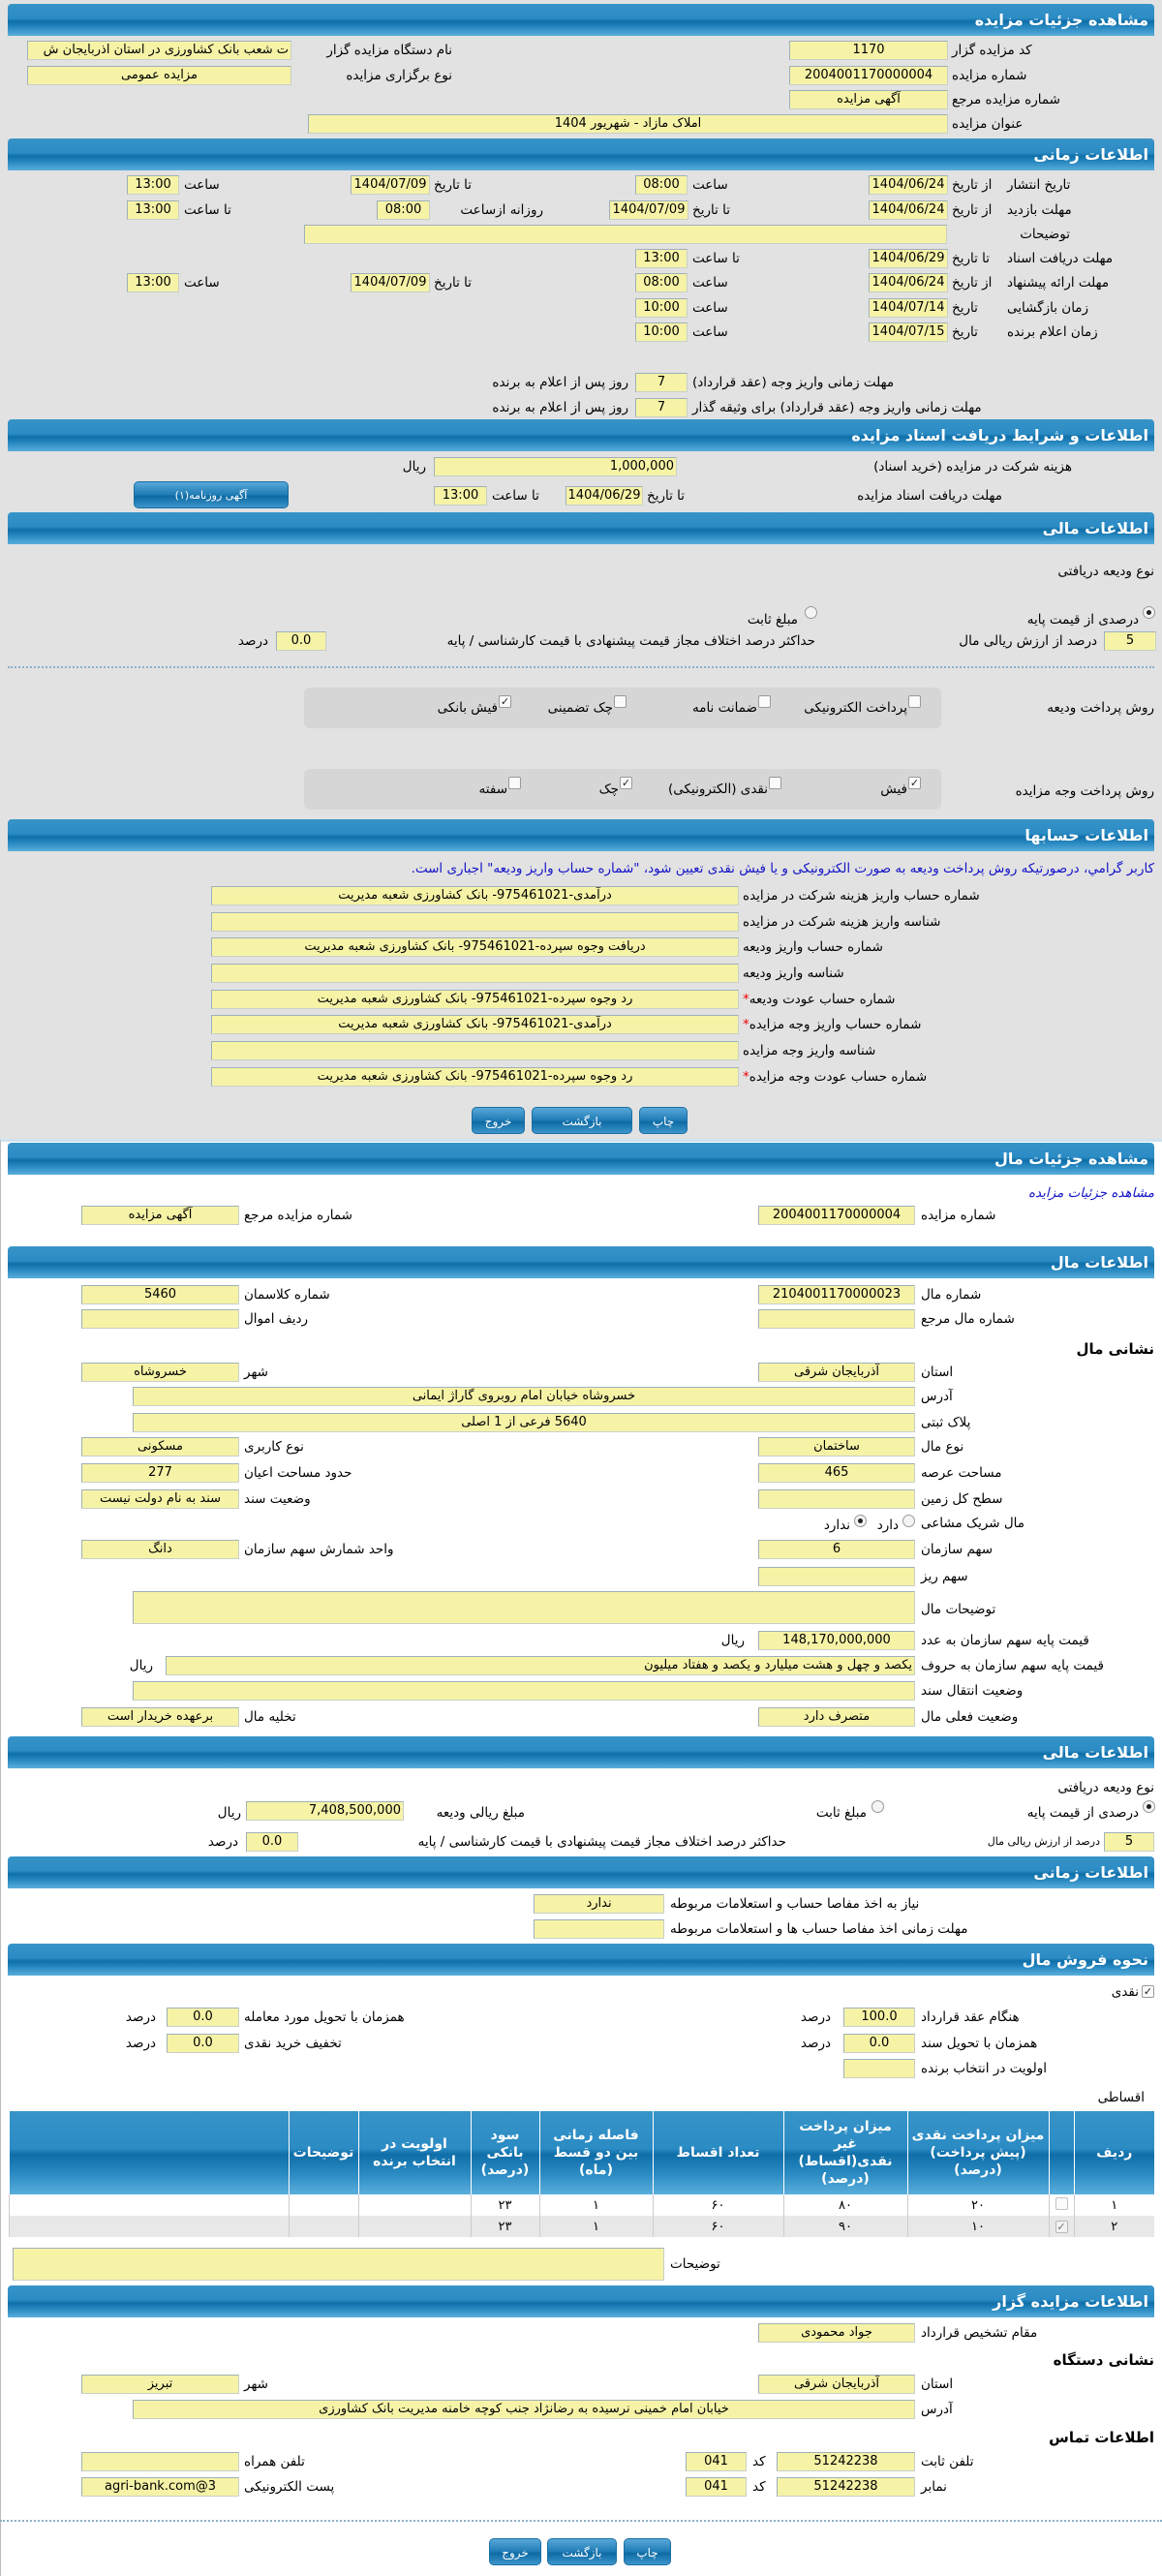 The image size is (1162, 2576). What do you see at coordinates (1061, 2226) in the screenshot?
I see `cell-select: ✓` at bounding box center [1061, 2226].